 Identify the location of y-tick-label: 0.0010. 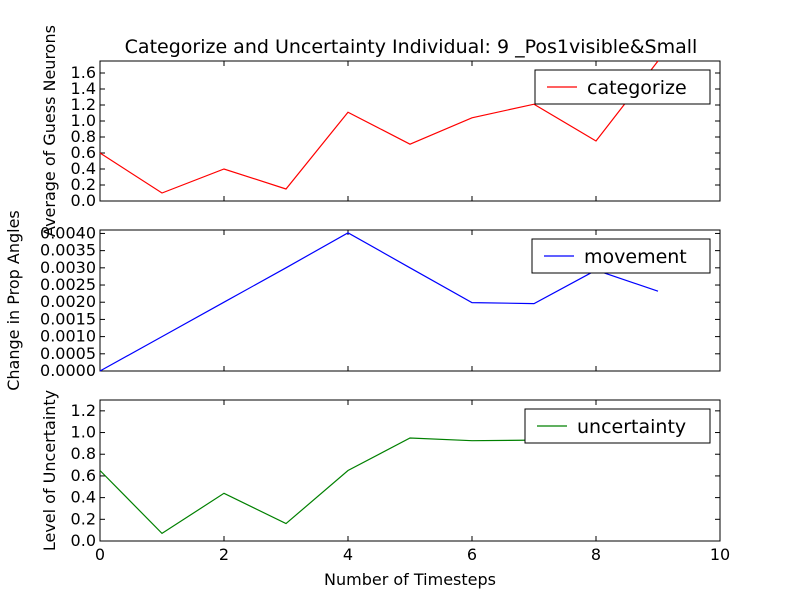
(68, 336).